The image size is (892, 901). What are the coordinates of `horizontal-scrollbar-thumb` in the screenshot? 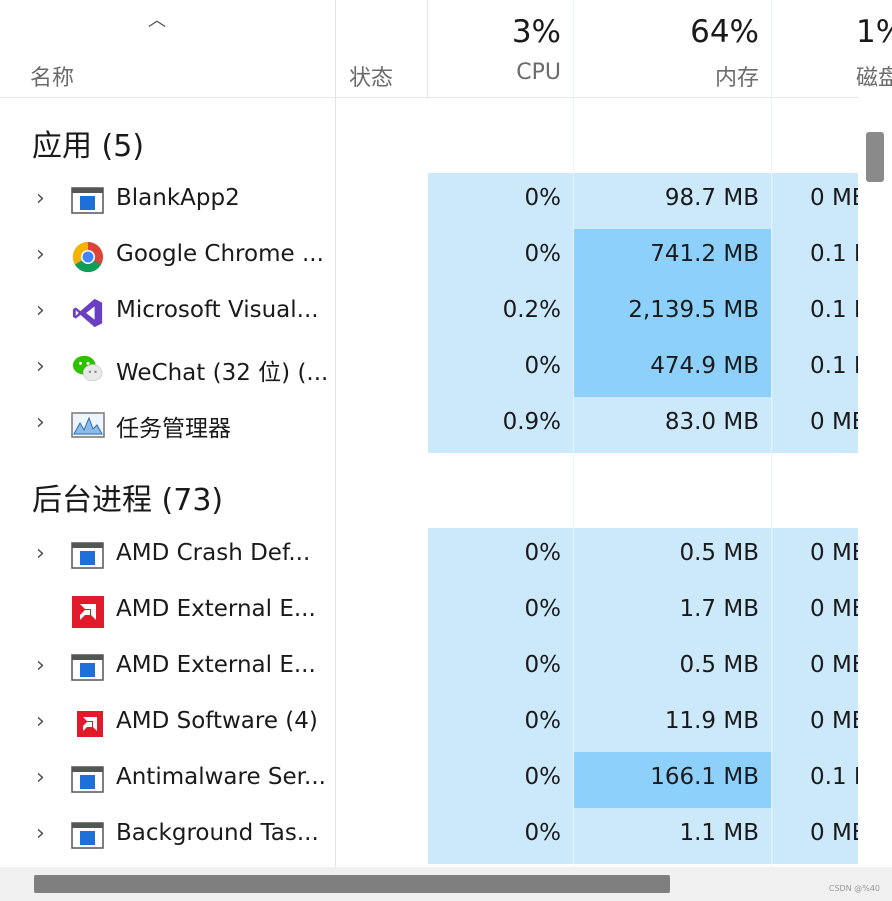 It's located at (352, 884).